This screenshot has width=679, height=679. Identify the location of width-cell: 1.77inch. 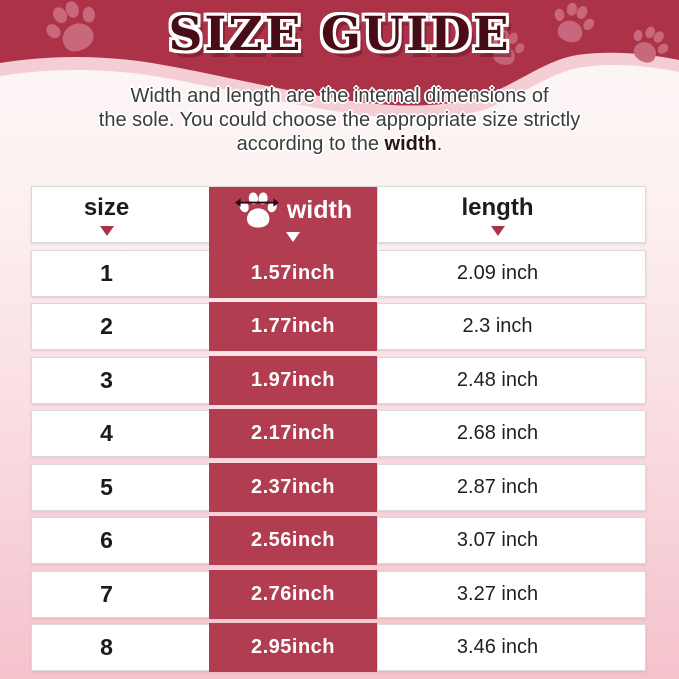
(293, 326).